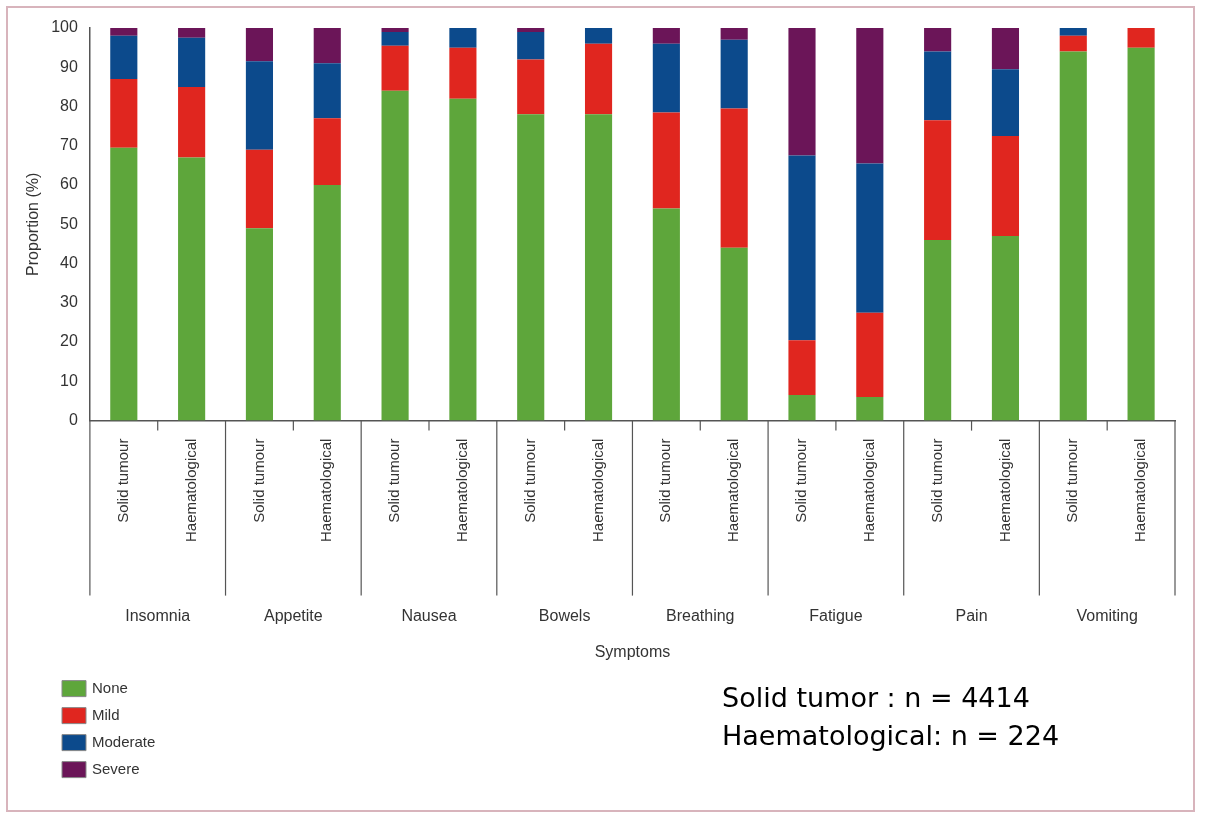  Describe the element at coordinates (110, 687) in the screenshot. I see `legend-label: None` at that location.